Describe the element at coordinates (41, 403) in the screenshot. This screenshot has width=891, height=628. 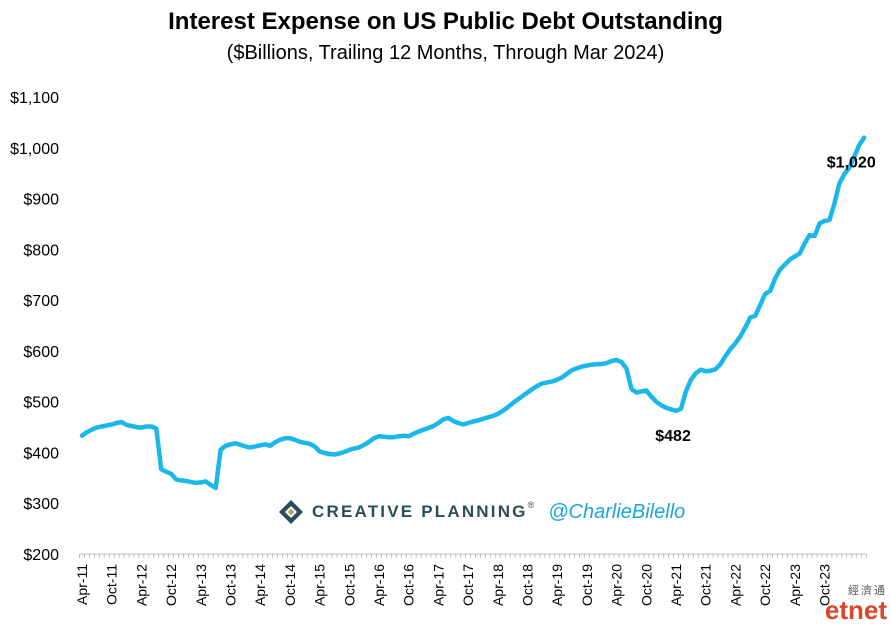
I see `y-tick-label: $500` at that location.